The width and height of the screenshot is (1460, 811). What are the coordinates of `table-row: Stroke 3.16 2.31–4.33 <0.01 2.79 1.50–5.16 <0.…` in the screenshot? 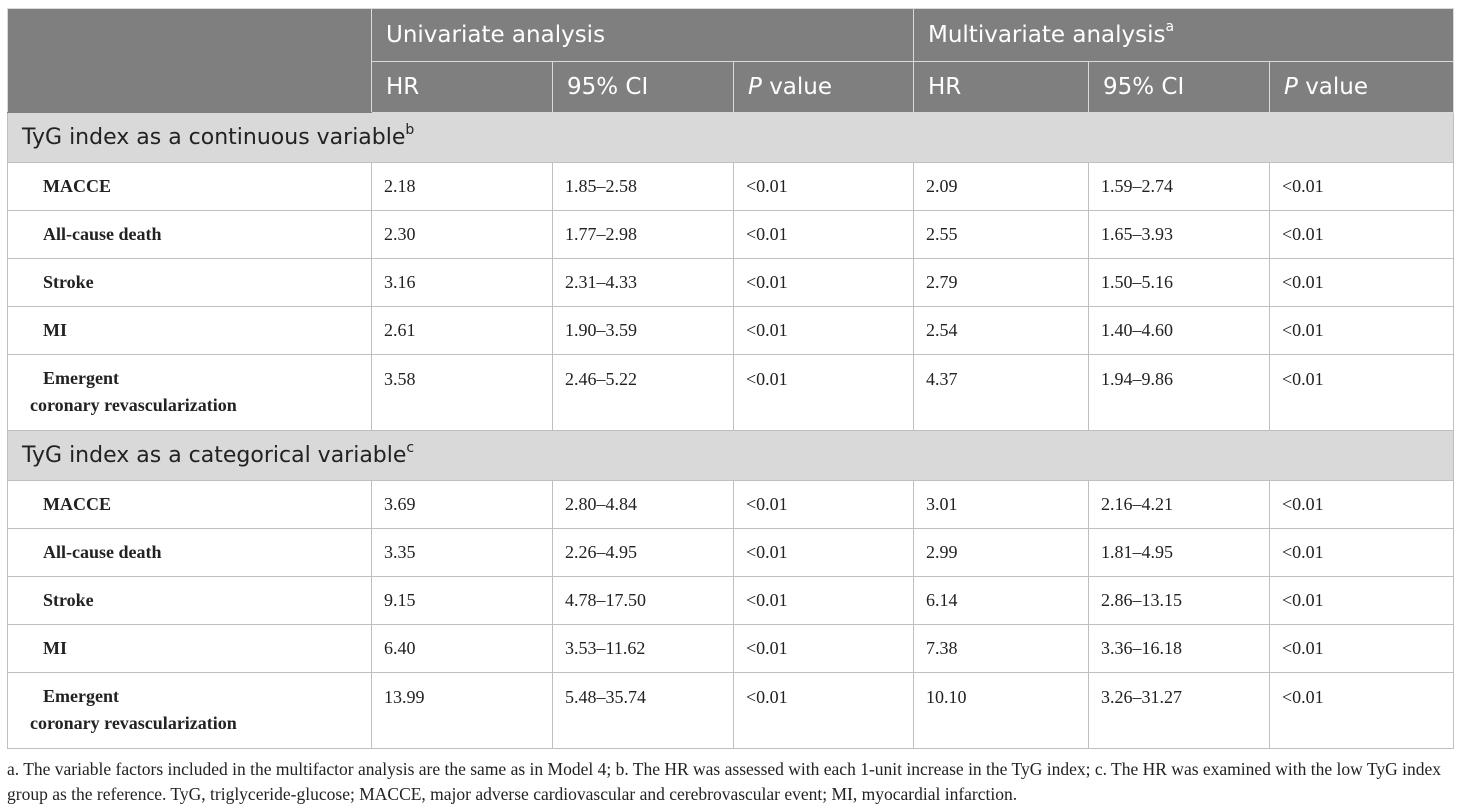 It's located at (730, 282).